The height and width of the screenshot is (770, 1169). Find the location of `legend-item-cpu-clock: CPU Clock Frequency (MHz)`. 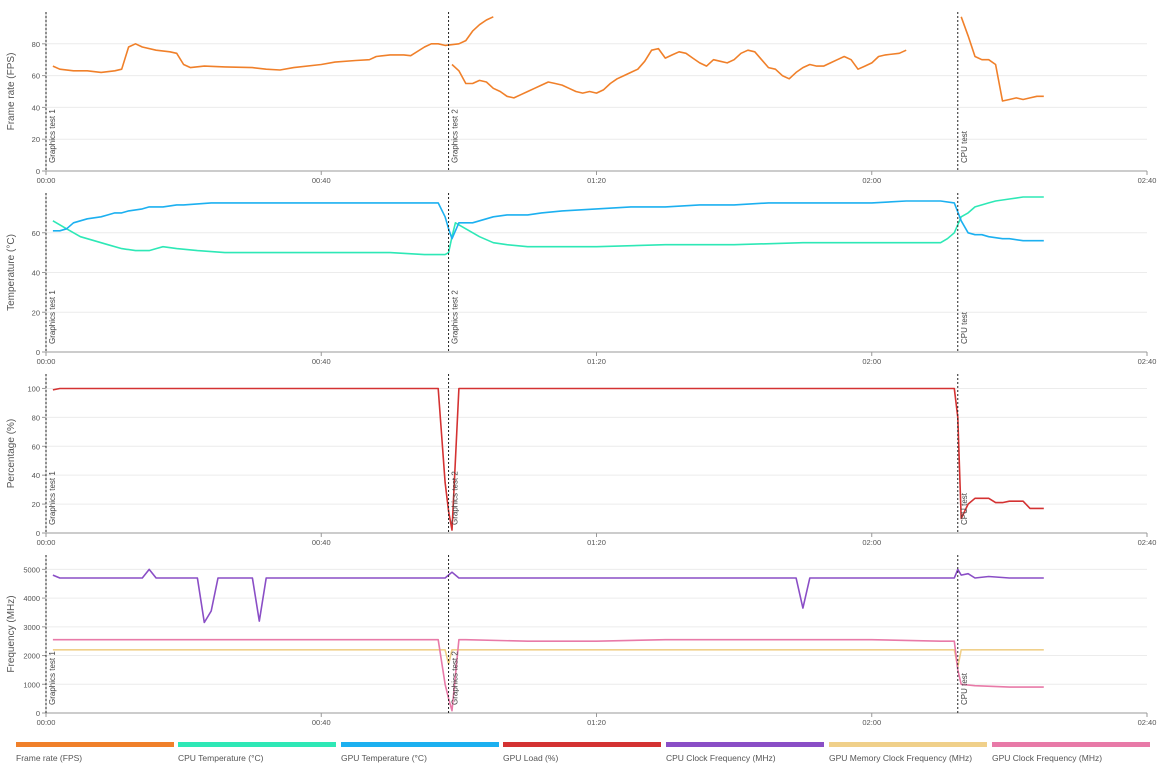

legend-item-cpu-clock: CPU Clock Frequency (MHz) is located at coordinates (745, 752).